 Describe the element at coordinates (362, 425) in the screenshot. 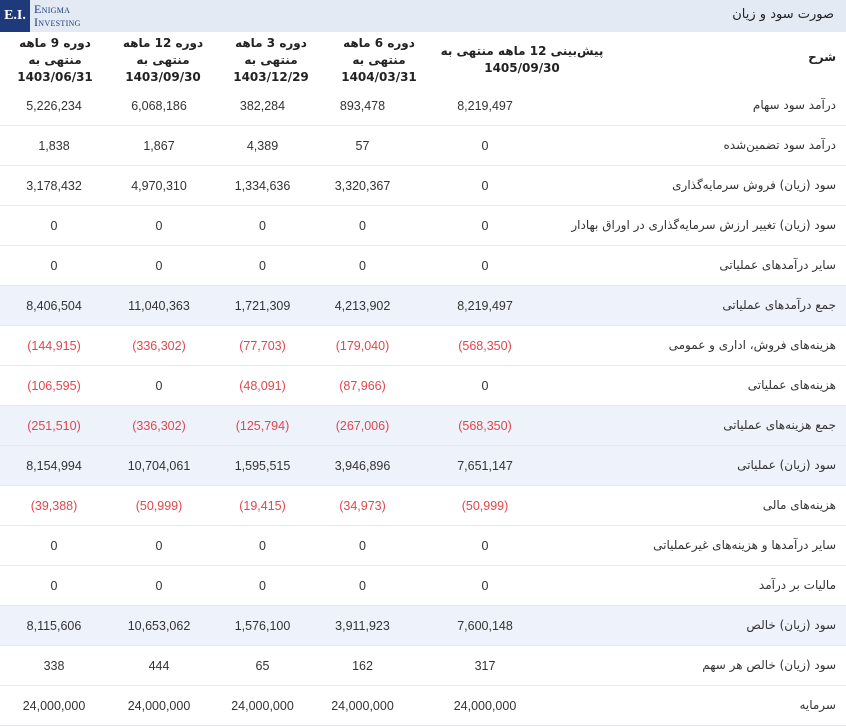

I see `cell-value: (267,006)` at that location.